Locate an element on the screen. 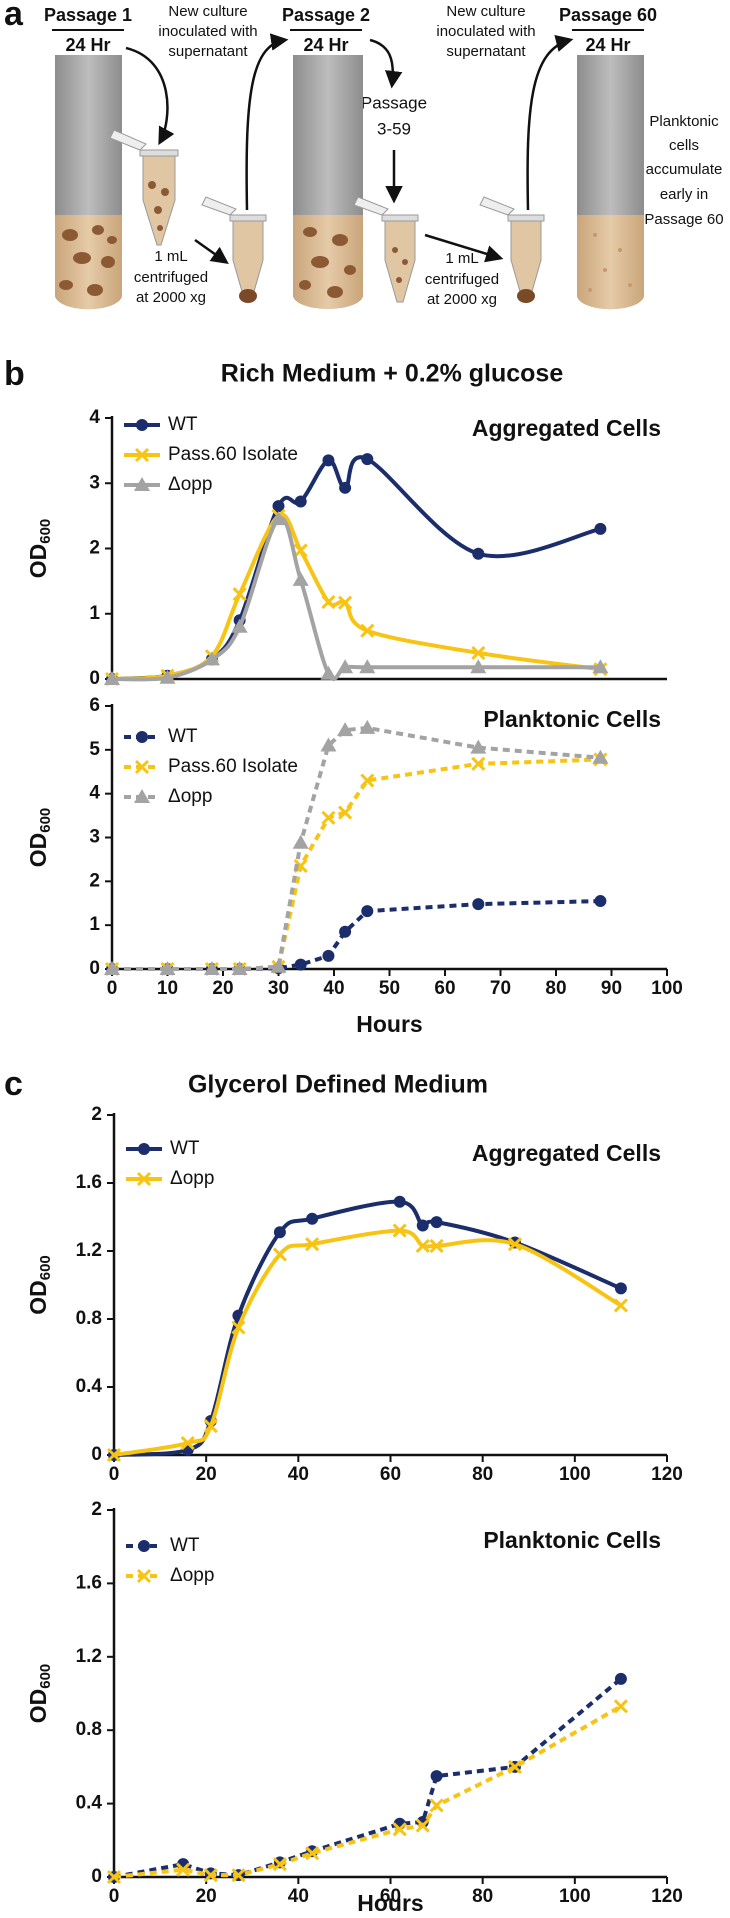 The image size is (730, 1918). note: New culture is located at coordinates (485, 11).